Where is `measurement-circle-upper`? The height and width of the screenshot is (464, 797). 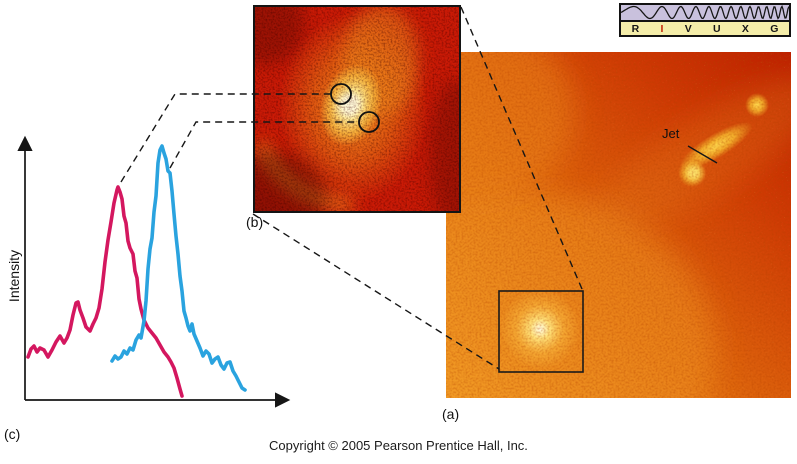 measurement-circle-upper is located at coordinates (341, 94).